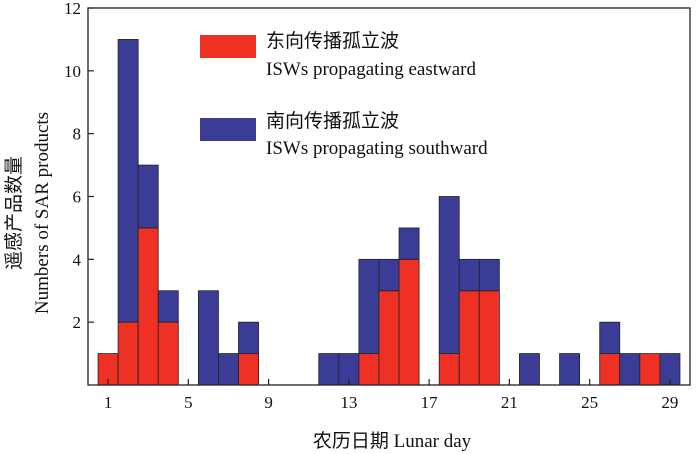  I want to click on bar-day-18-southward, so click(449, 275).